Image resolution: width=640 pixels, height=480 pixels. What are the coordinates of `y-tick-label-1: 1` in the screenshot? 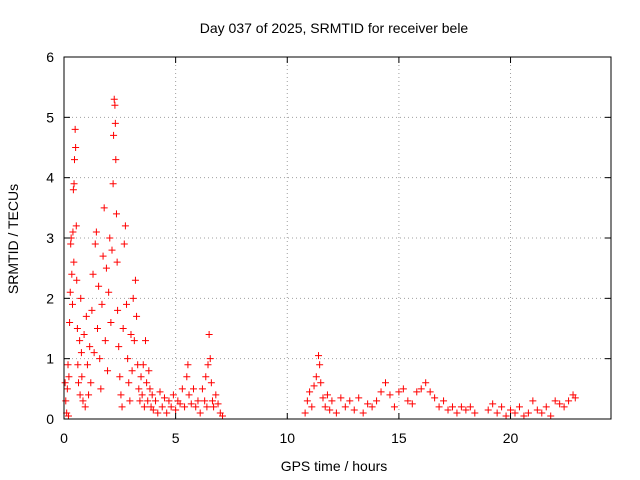 It's located at (50, 359).